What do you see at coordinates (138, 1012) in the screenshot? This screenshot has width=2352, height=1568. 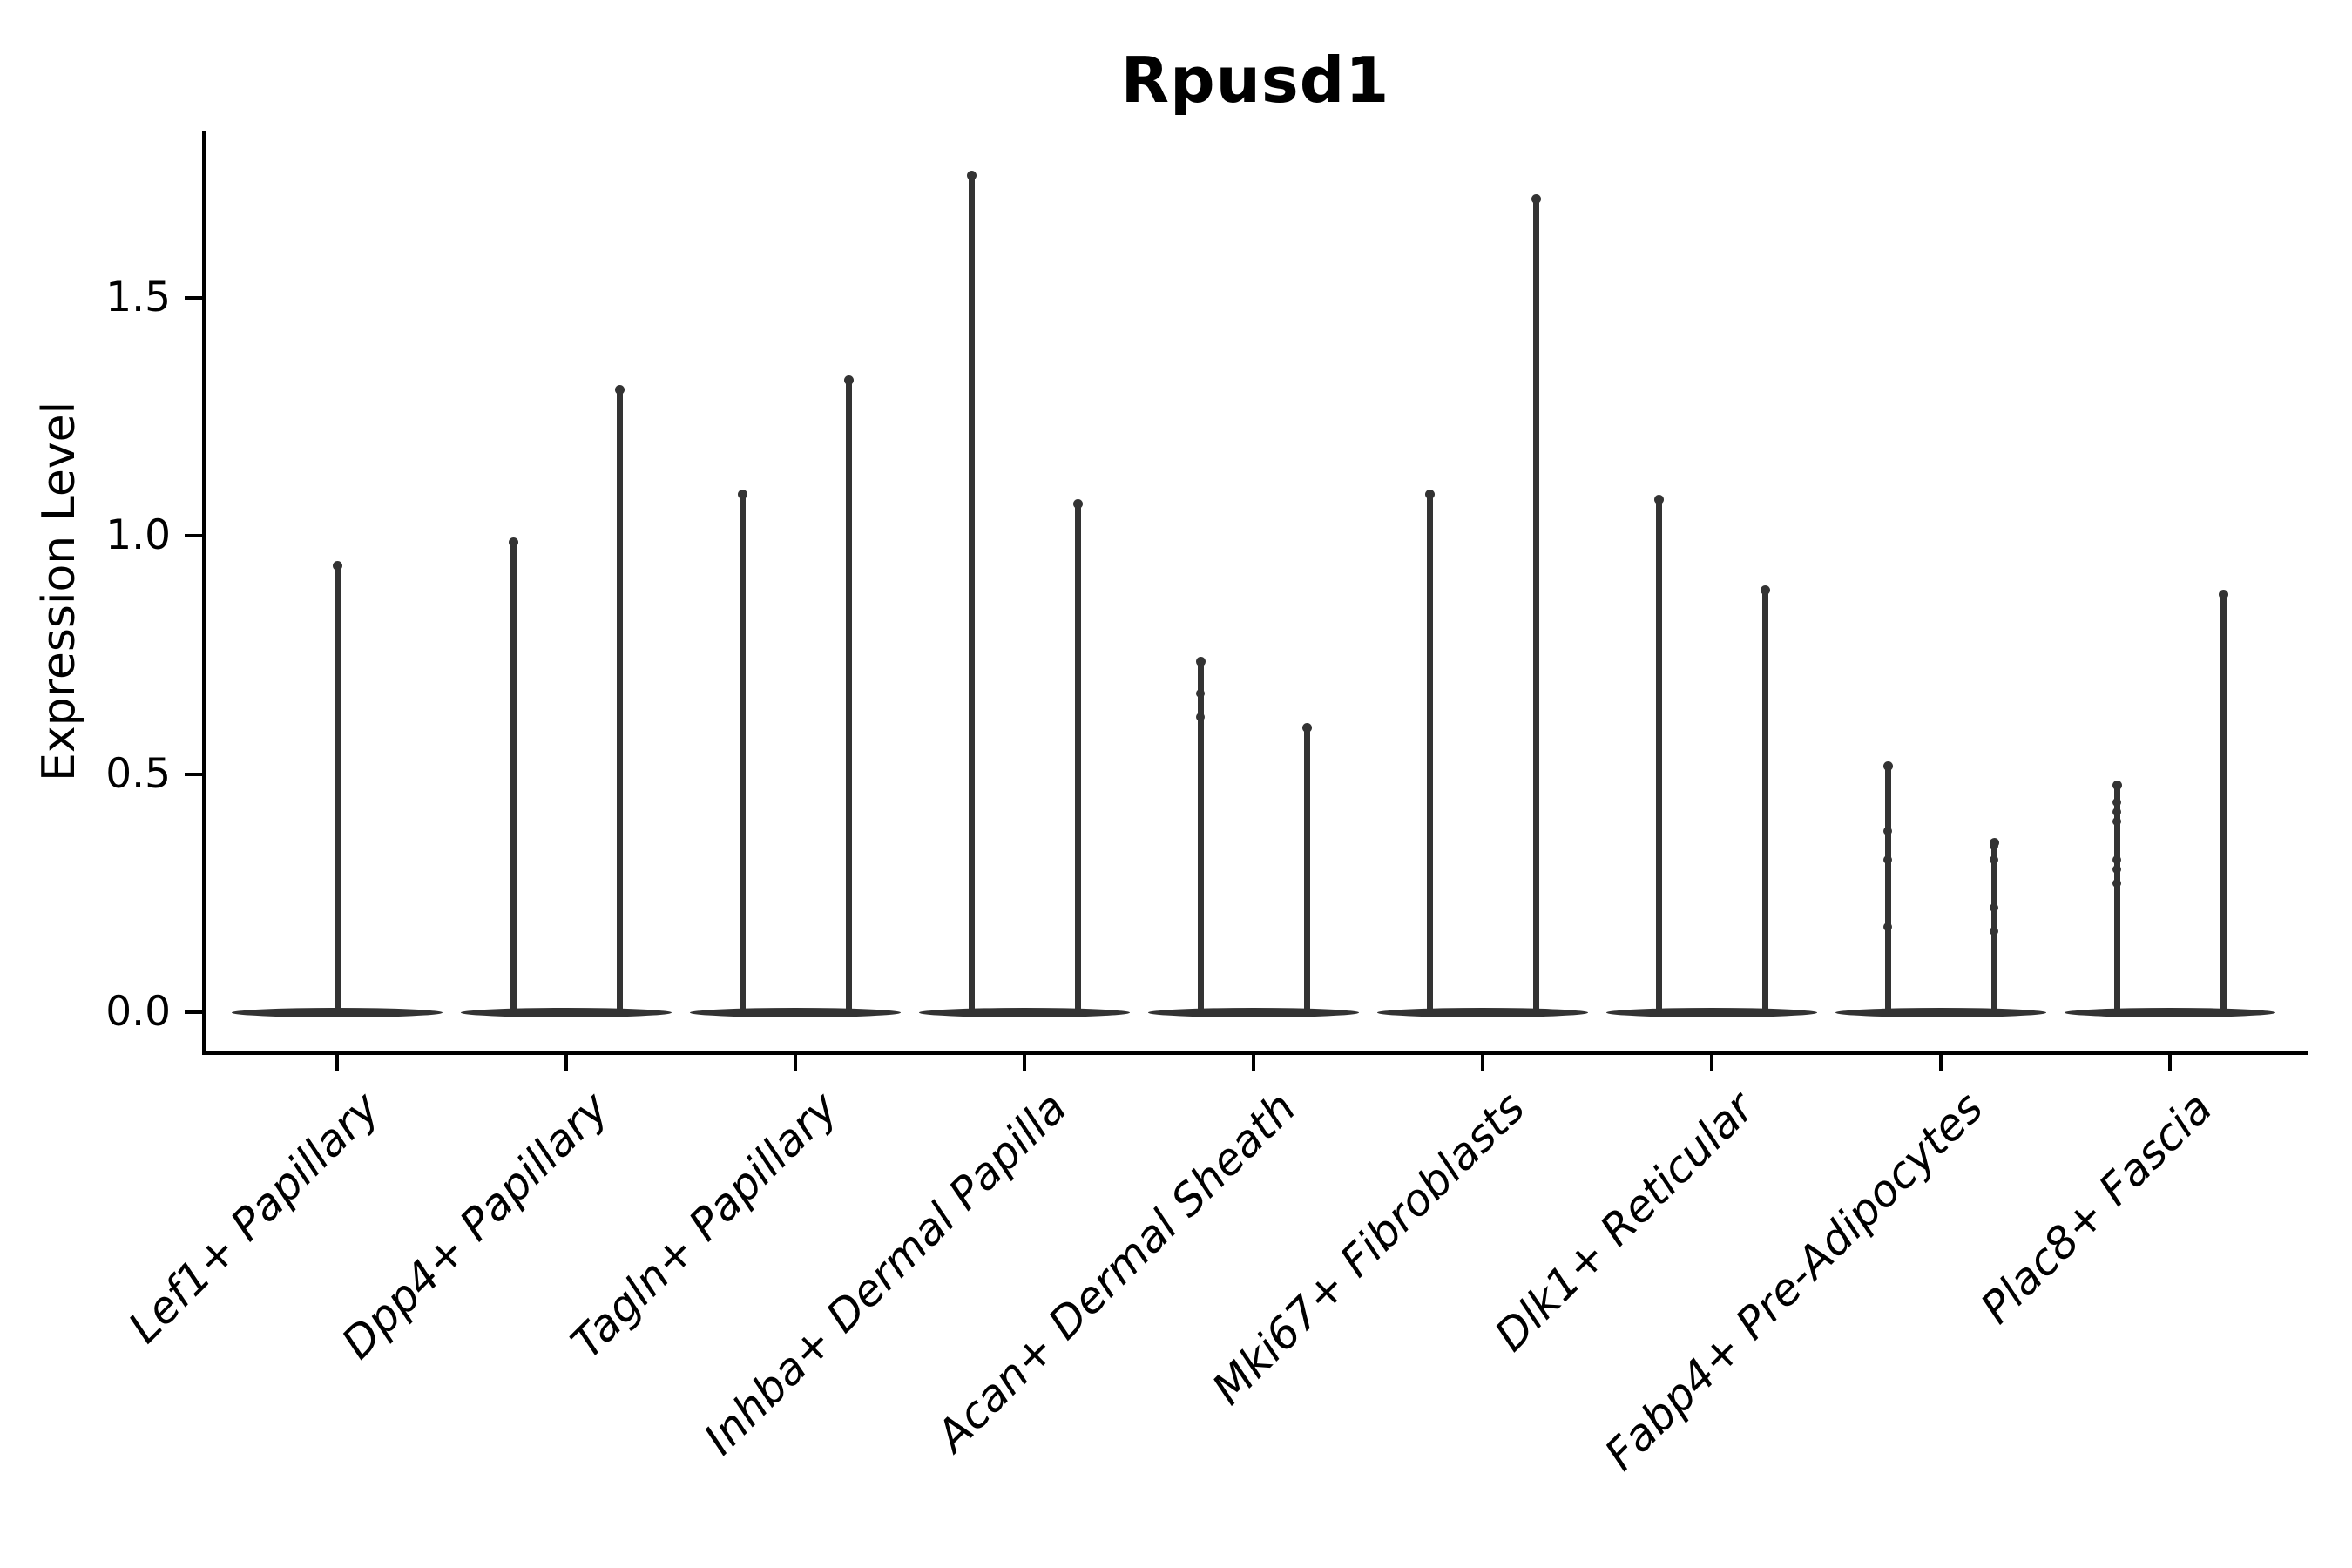 I see `y-tick-label: 0.0` at bounding box center [138, 1012].